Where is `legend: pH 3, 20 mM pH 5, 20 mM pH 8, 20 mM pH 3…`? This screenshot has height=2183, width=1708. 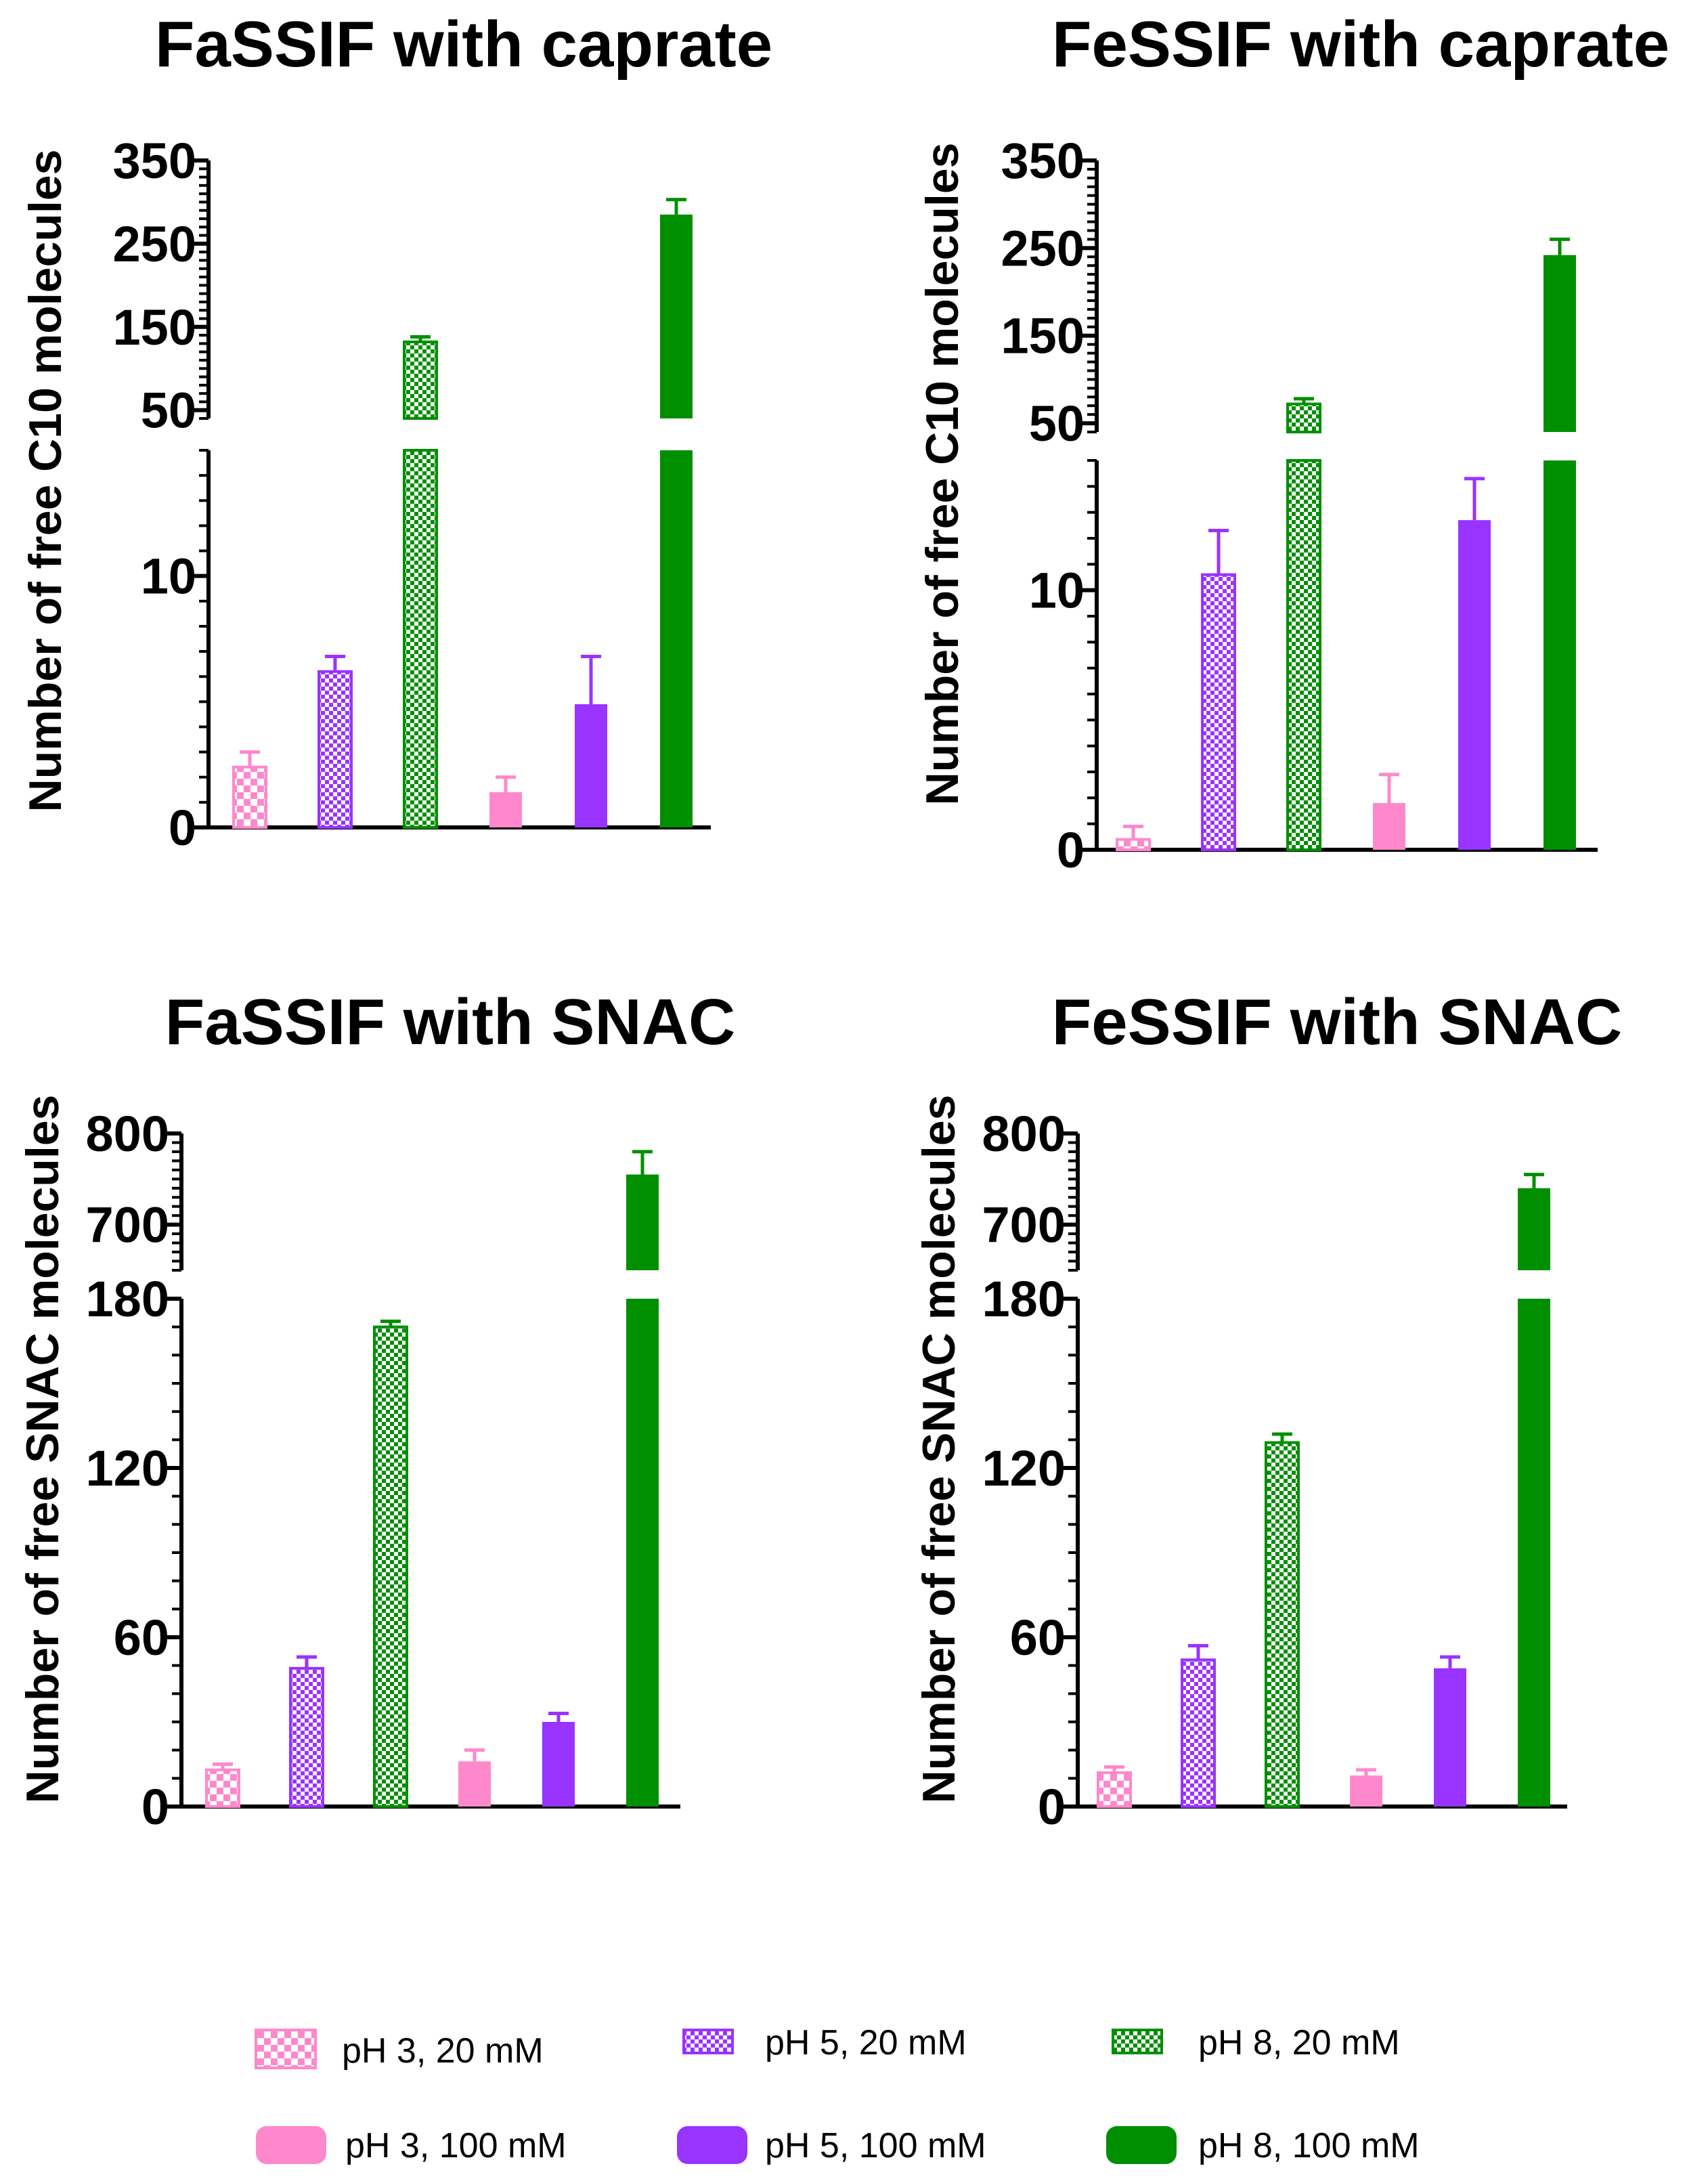
legend: pH 3, 20 mM pH 5, 20 mM pH 8, 20 mM pH 3… is located at coordinates (837, 2094).